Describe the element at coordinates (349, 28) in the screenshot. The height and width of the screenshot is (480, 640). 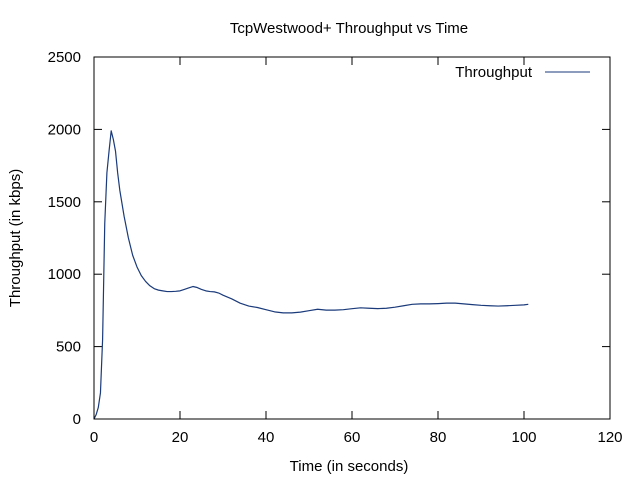
I see `chart-title: TcpWestwood+ Throughput vs Time` at that location.